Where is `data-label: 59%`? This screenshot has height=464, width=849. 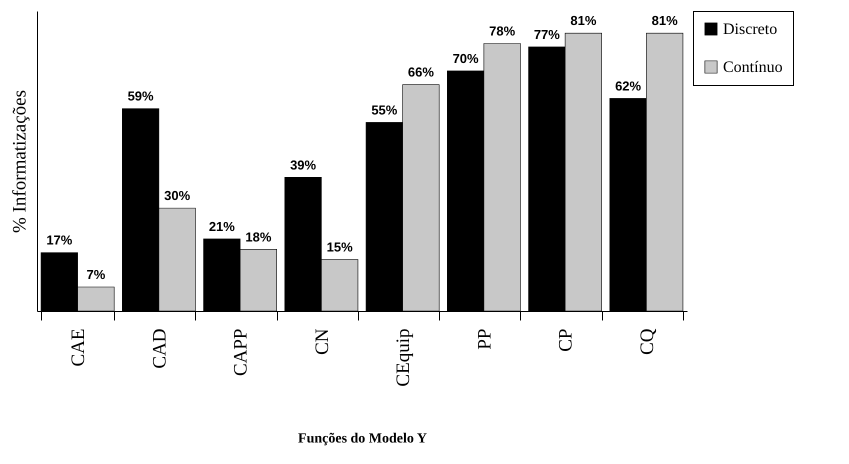 data-label: 59% is located at coordinates (141, 96).